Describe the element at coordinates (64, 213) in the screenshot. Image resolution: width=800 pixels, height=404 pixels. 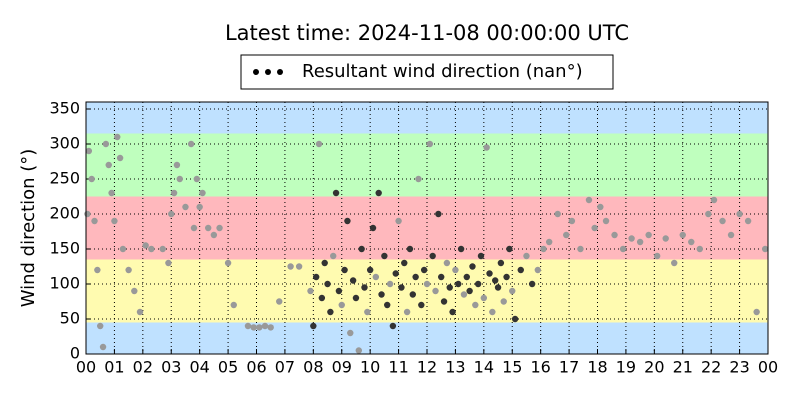
I see `y-tick-label: 200` at that location.